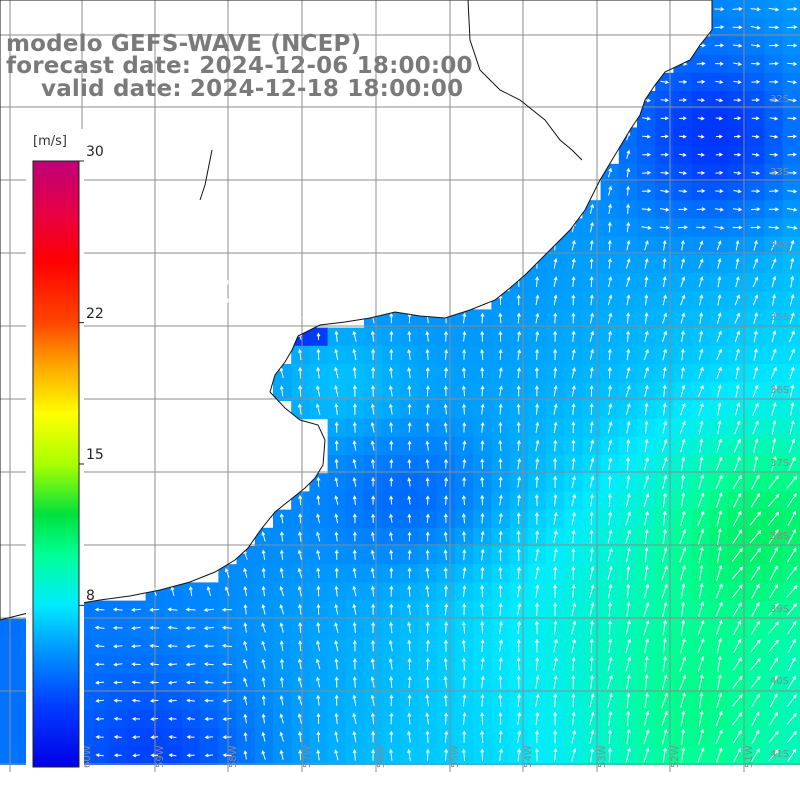 The height and width of the screenshot is (800, 800). I want to click on colorbar, so click(55, 452).